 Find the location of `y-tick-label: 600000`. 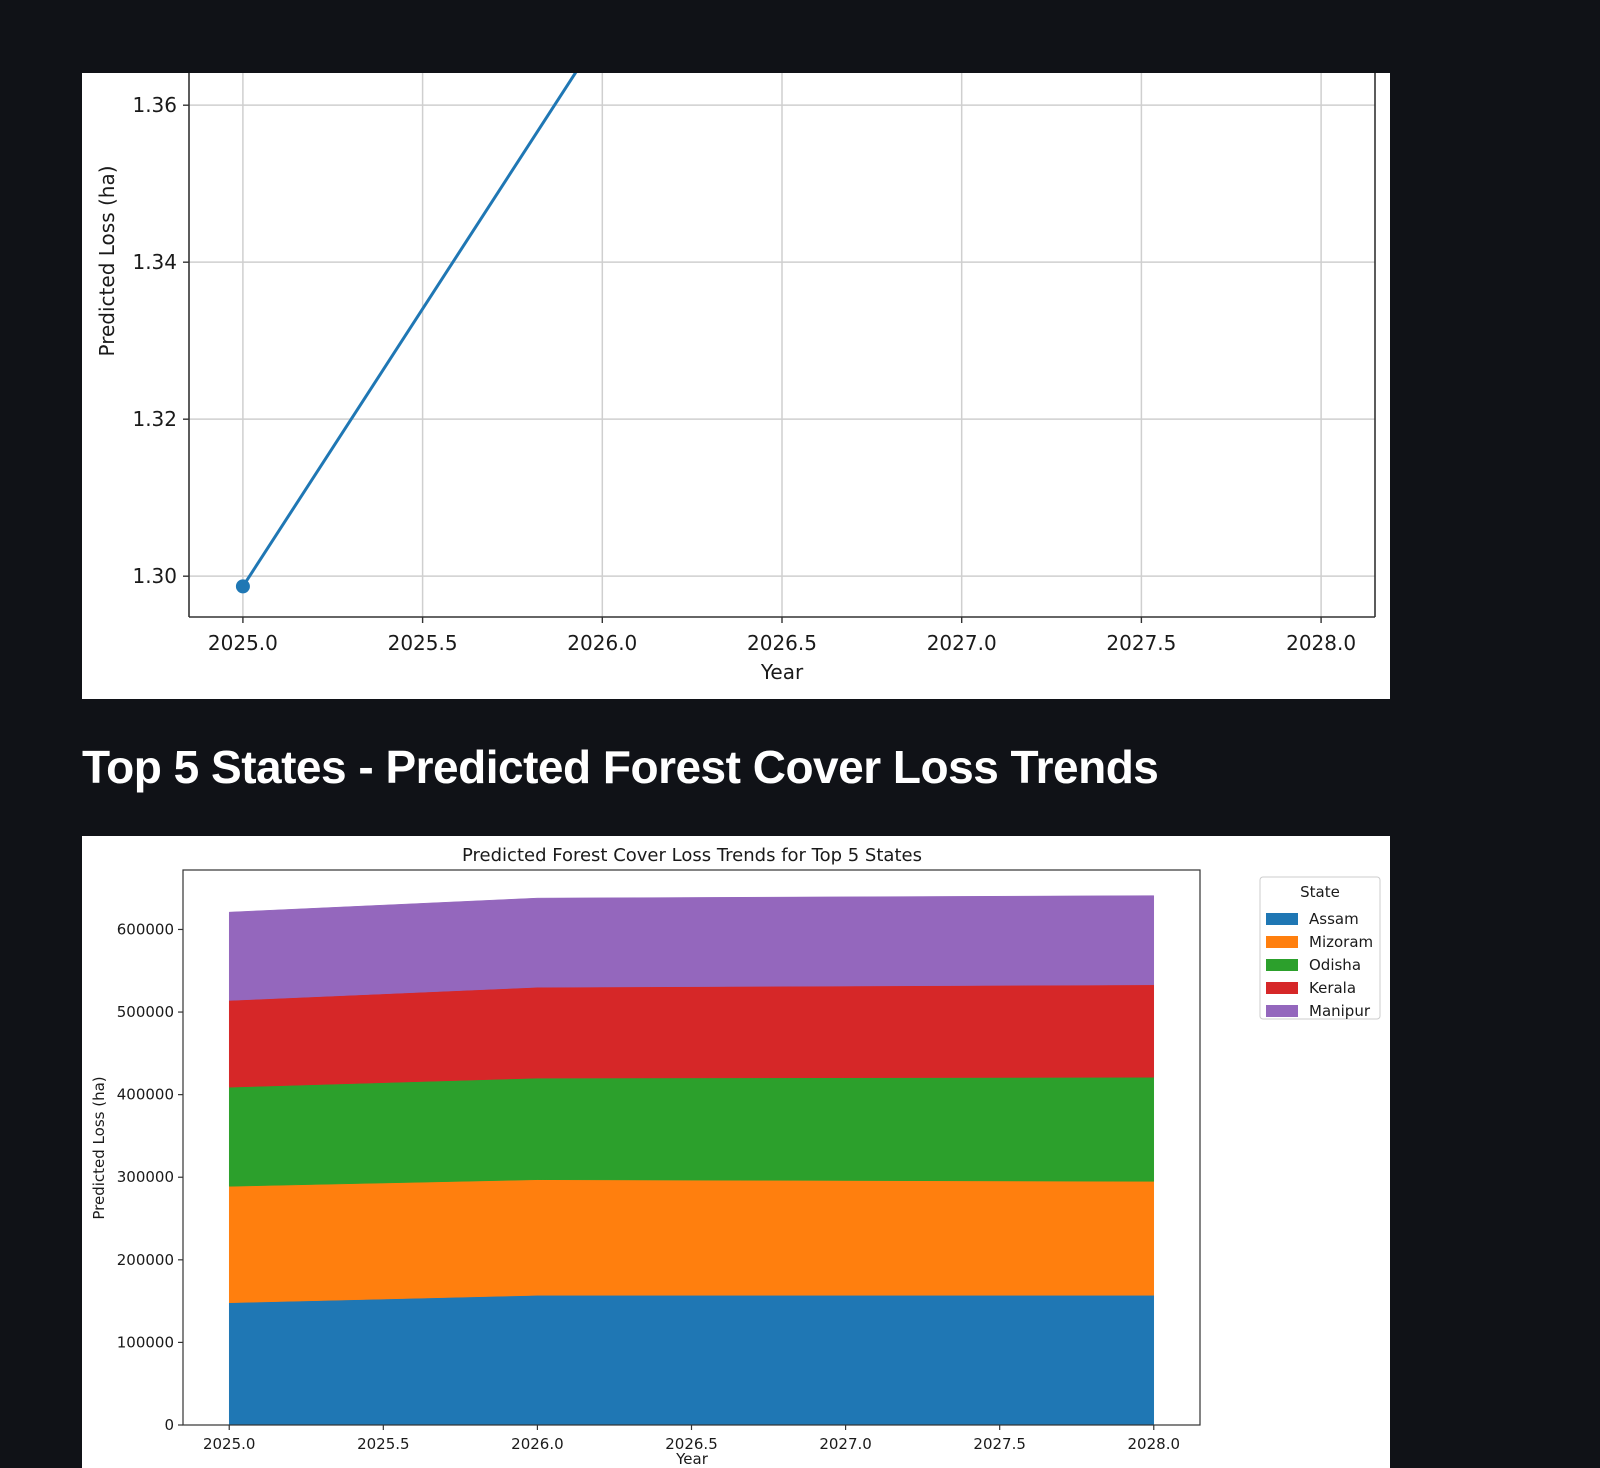

y-tick-label: 600000 is located at coordinates (145, 929).